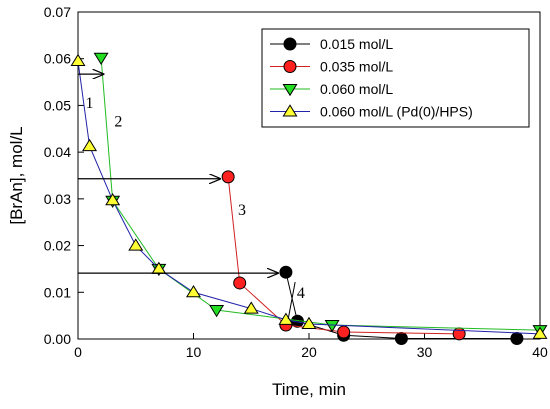 Image resolution: width=550 pixels, height=409 pixels. Describe the element at coordinates (57, 105) in the screenshot. I see `y-tick-label: 0.05` at that location.